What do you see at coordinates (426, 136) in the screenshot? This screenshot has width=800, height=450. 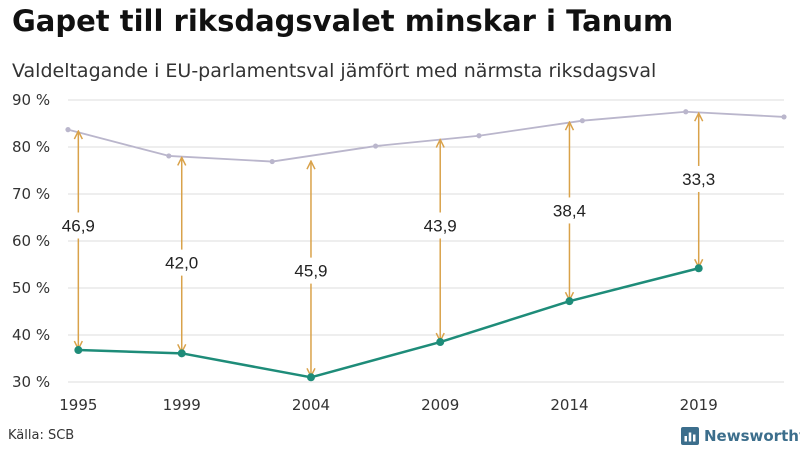 I see `riksdag-series-line` at bounding box center [426, 136].